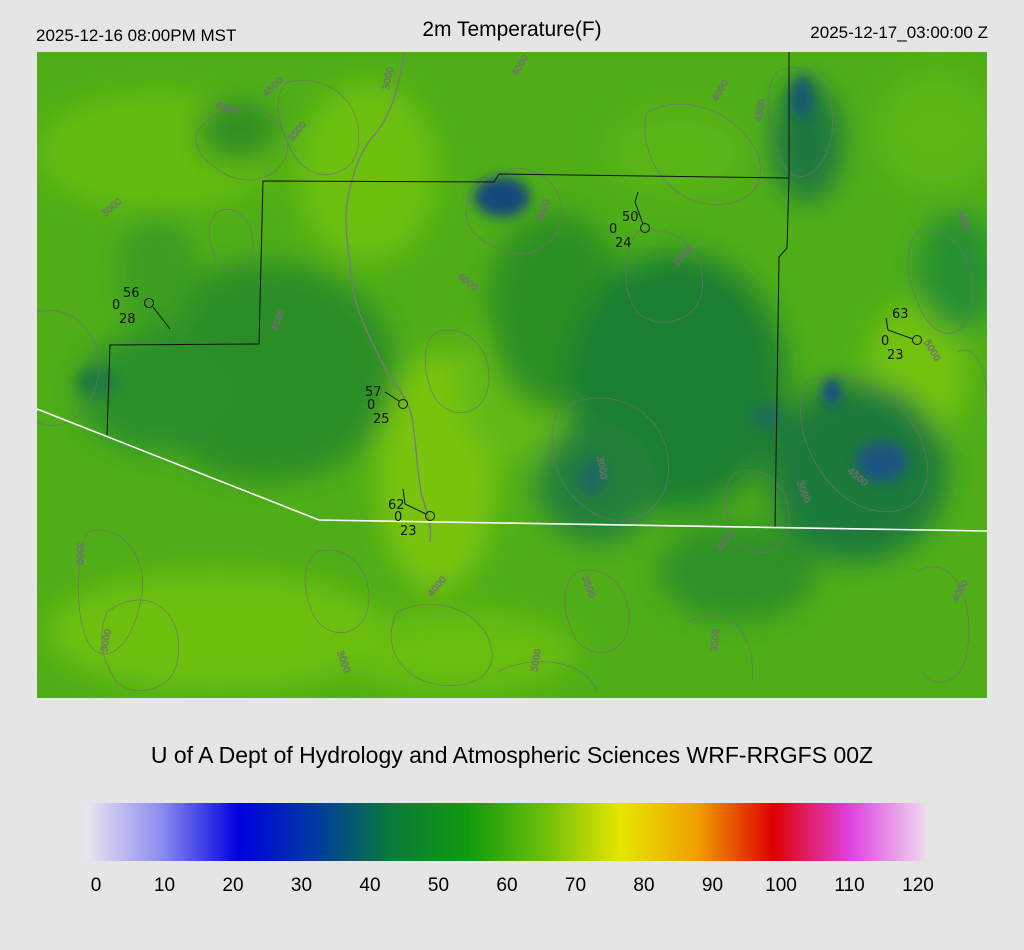  I want to click on map-title: 2m Temperature(F), so click(512, 29).